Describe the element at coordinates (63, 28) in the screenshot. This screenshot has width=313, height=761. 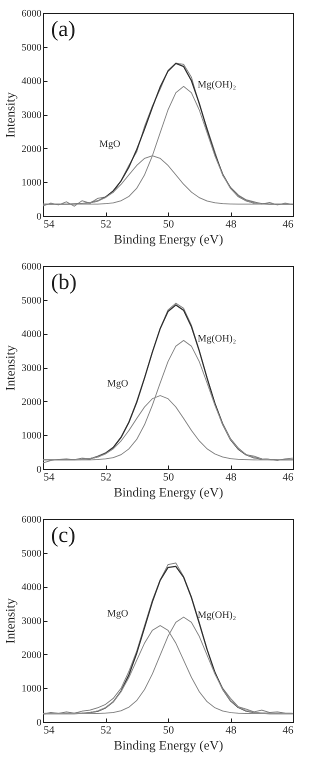
I see `annotation: (a)` at that location.